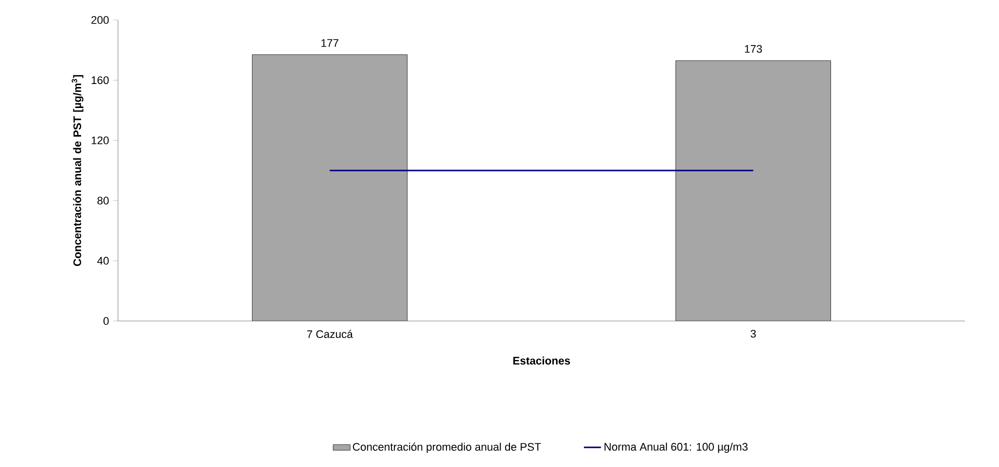 Image resolution: width=999 pixels, height=467 pixels. What do you see at coordinates (541, 360) in the screenshot?
I see `x-axis-title: Estaciones` at bounding box center [541, 360].